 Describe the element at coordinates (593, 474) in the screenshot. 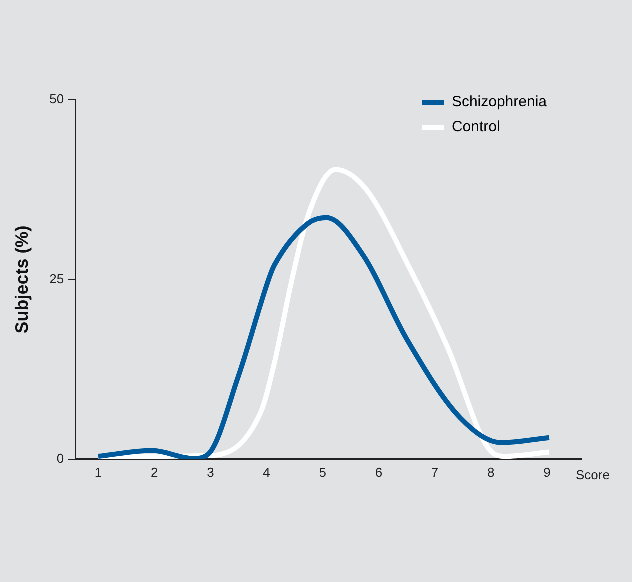

I see `x-axis-title: Score` at that location.